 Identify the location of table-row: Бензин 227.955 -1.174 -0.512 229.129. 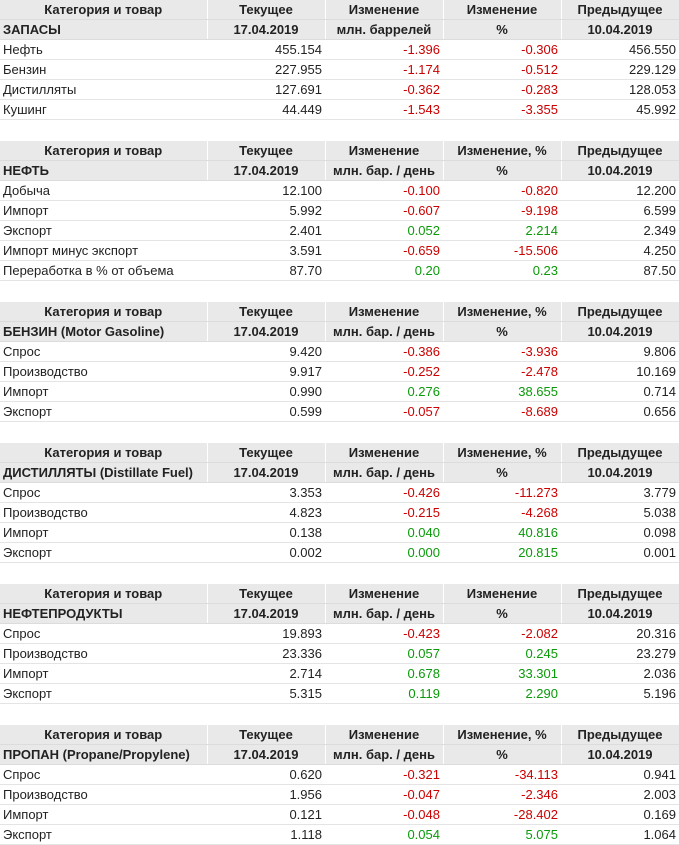
(339, 69).